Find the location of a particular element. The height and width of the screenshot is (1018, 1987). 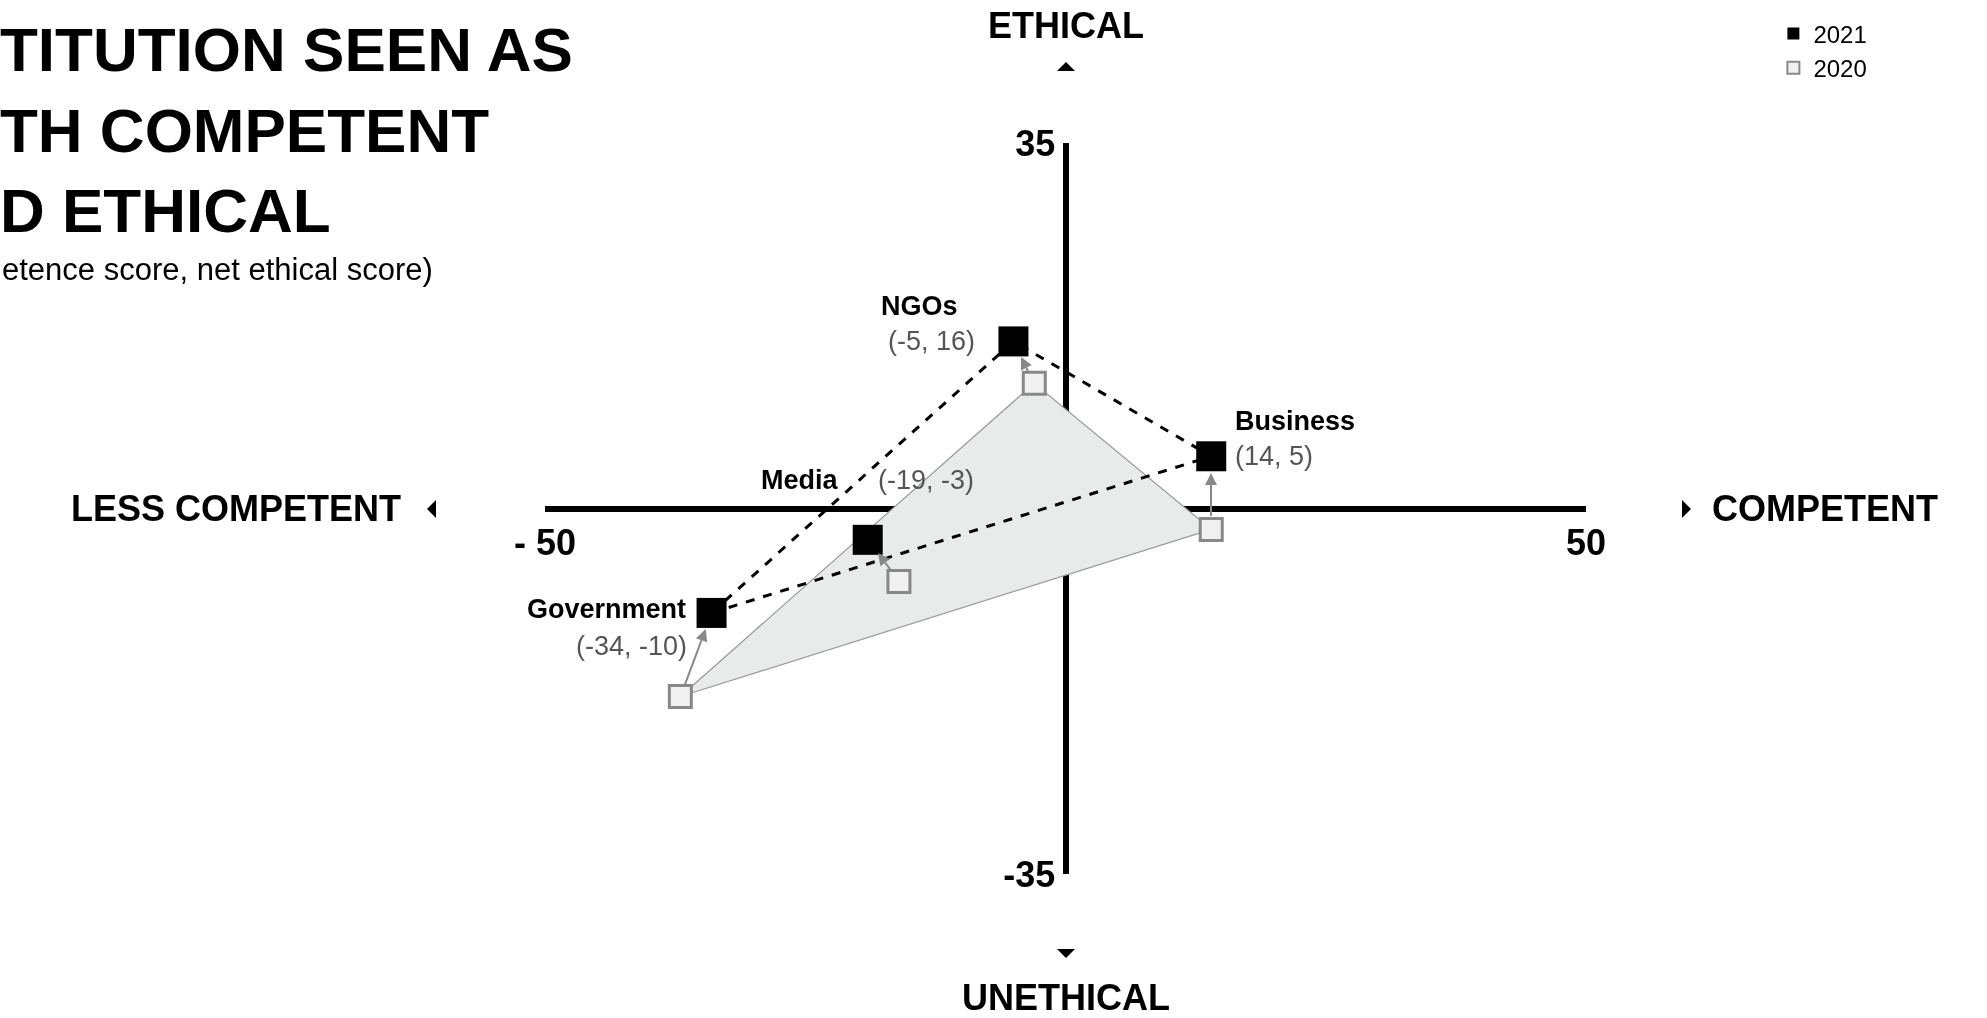

annotation: Business is located at coordinates (1295, 421).